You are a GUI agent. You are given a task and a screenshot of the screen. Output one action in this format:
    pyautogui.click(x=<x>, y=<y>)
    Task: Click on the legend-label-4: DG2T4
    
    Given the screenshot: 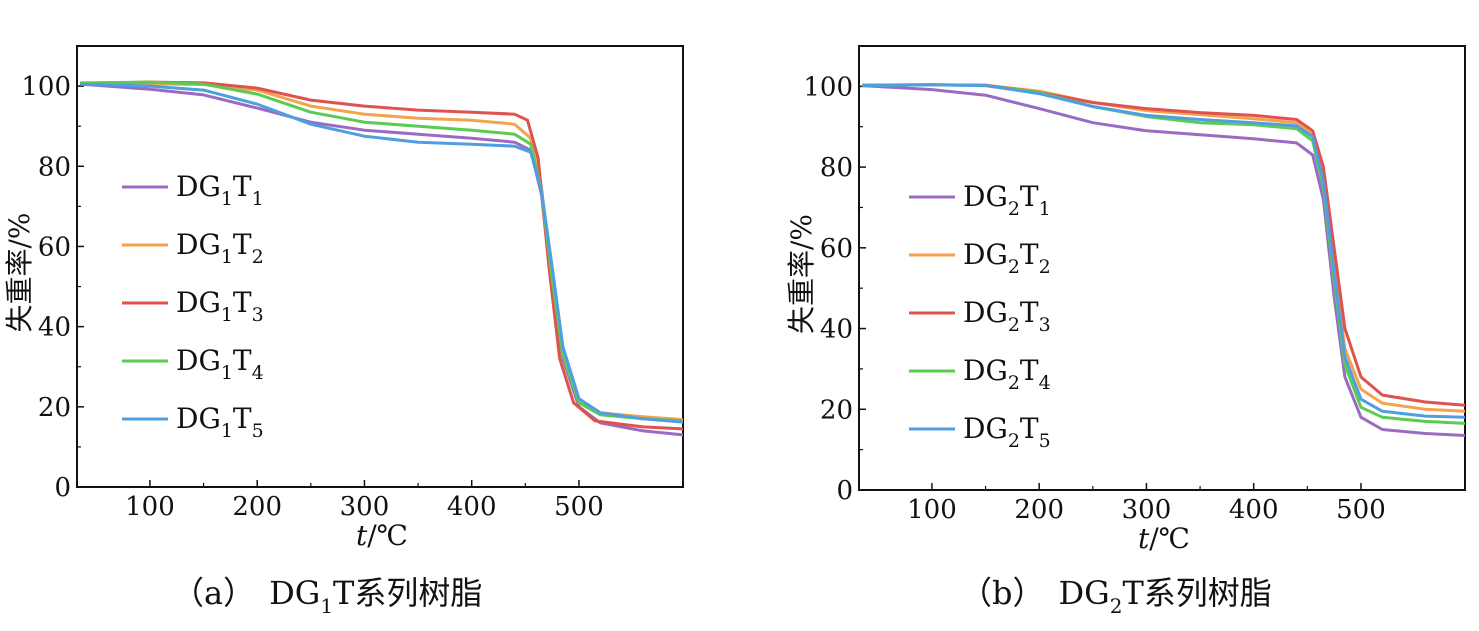 What is the action you would take?
    pyautogui.click(x=1007, y=374)
    